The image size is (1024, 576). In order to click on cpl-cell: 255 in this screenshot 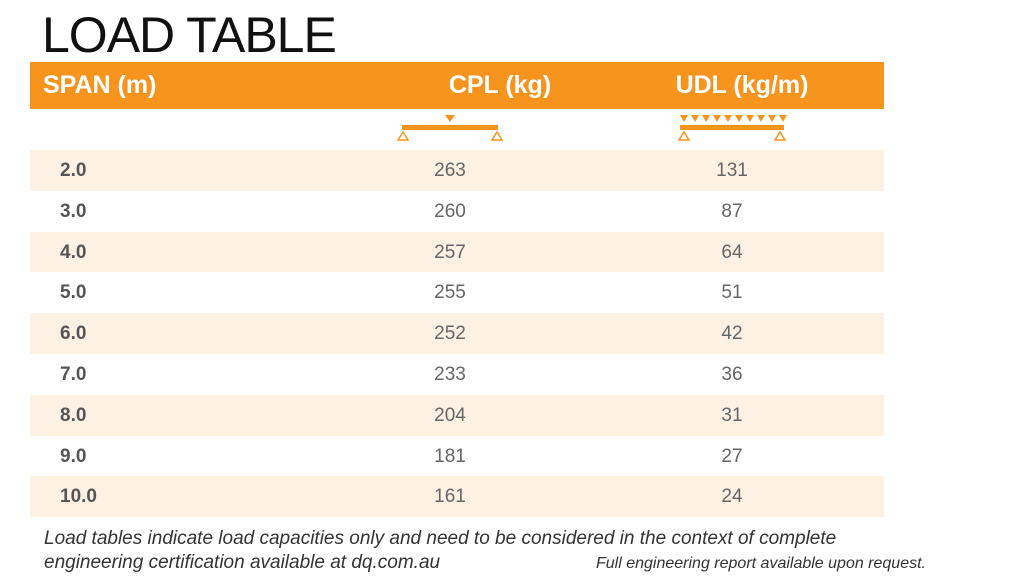, I will do `click(450, 293)`.